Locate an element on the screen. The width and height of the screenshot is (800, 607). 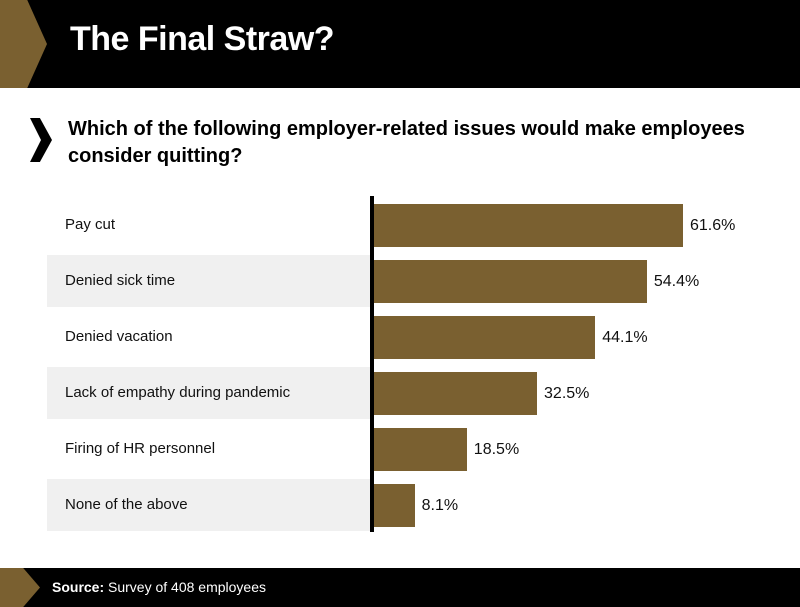
value-label: 8.1% is located at coordinates (440, 505).